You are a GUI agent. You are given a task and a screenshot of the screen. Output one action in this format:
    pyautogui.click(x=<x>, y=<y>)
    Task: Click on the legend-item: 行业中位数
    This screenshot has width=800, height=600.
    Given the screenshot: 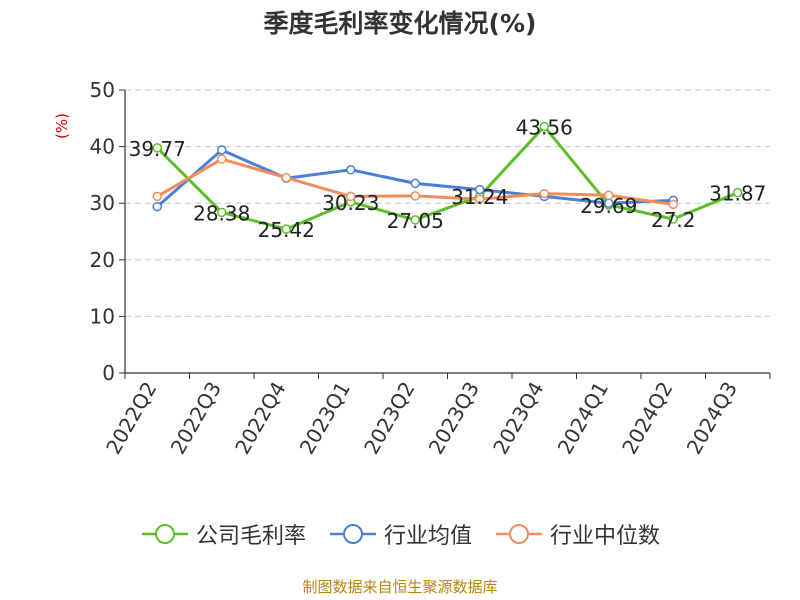 What is the action you would take?
    pyautogui.click(x=577, y=534)
    